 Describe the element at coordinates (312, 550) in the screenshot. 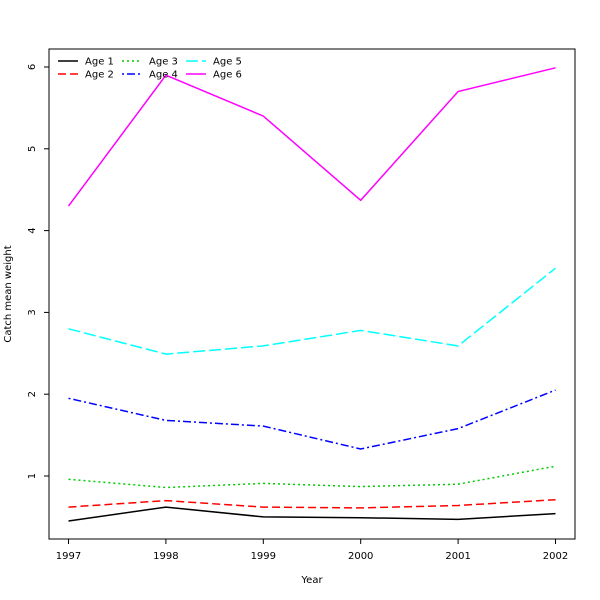

I see `x-axis: 1997 1998 1999 2000 2001 2002` at that location.